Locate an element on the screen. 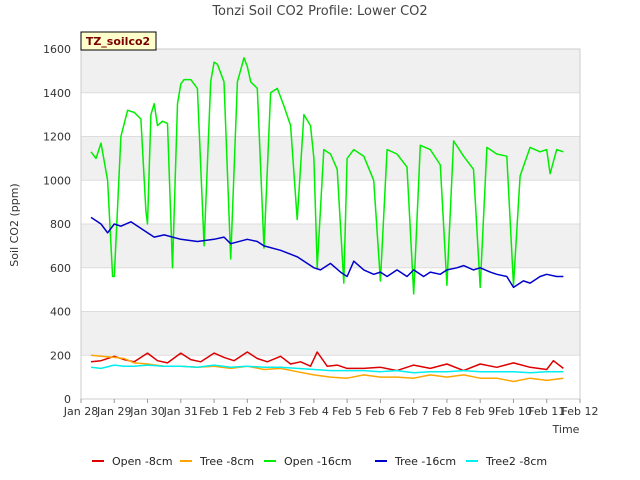  y-tick-label: 0 is located at coordinates (67, 399).